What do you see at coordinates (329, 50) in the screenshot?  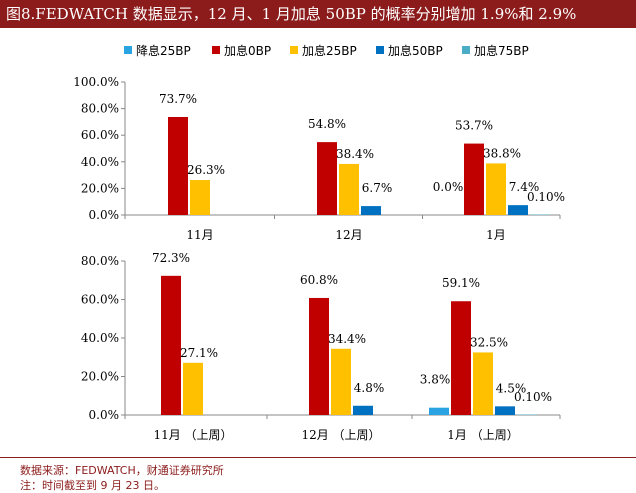 I see `legend-label: 加息25BP` at bounding box center [329, 50].